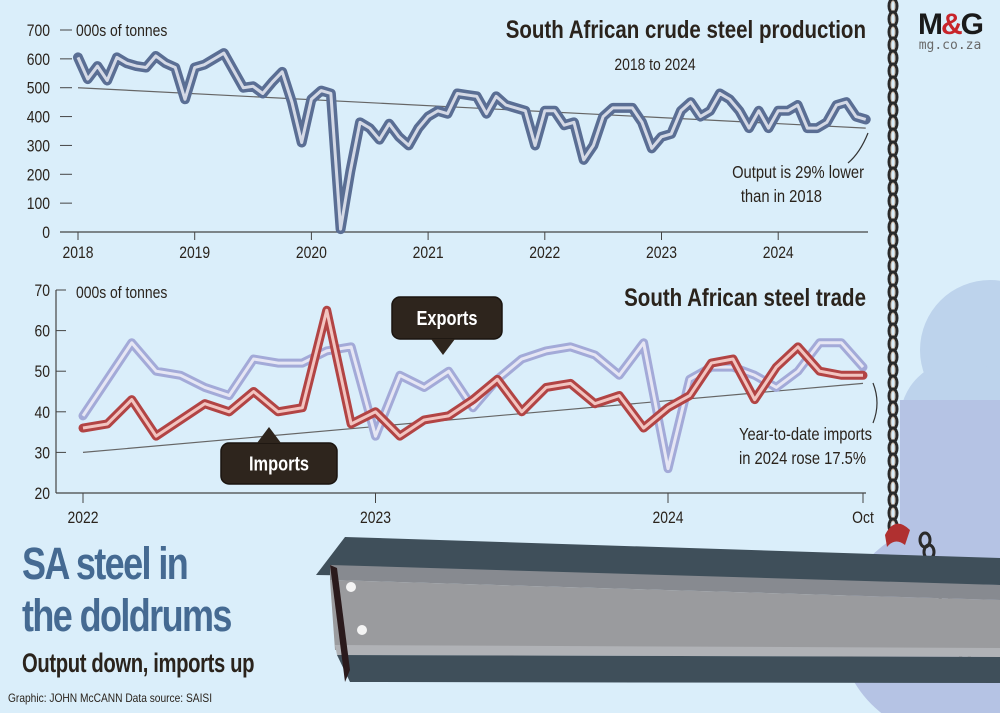  What do you see at coordinates (805, 435) in the screenshot?
I see `annotation-text: Year-to-date imports` at bounding box center [805, 435].